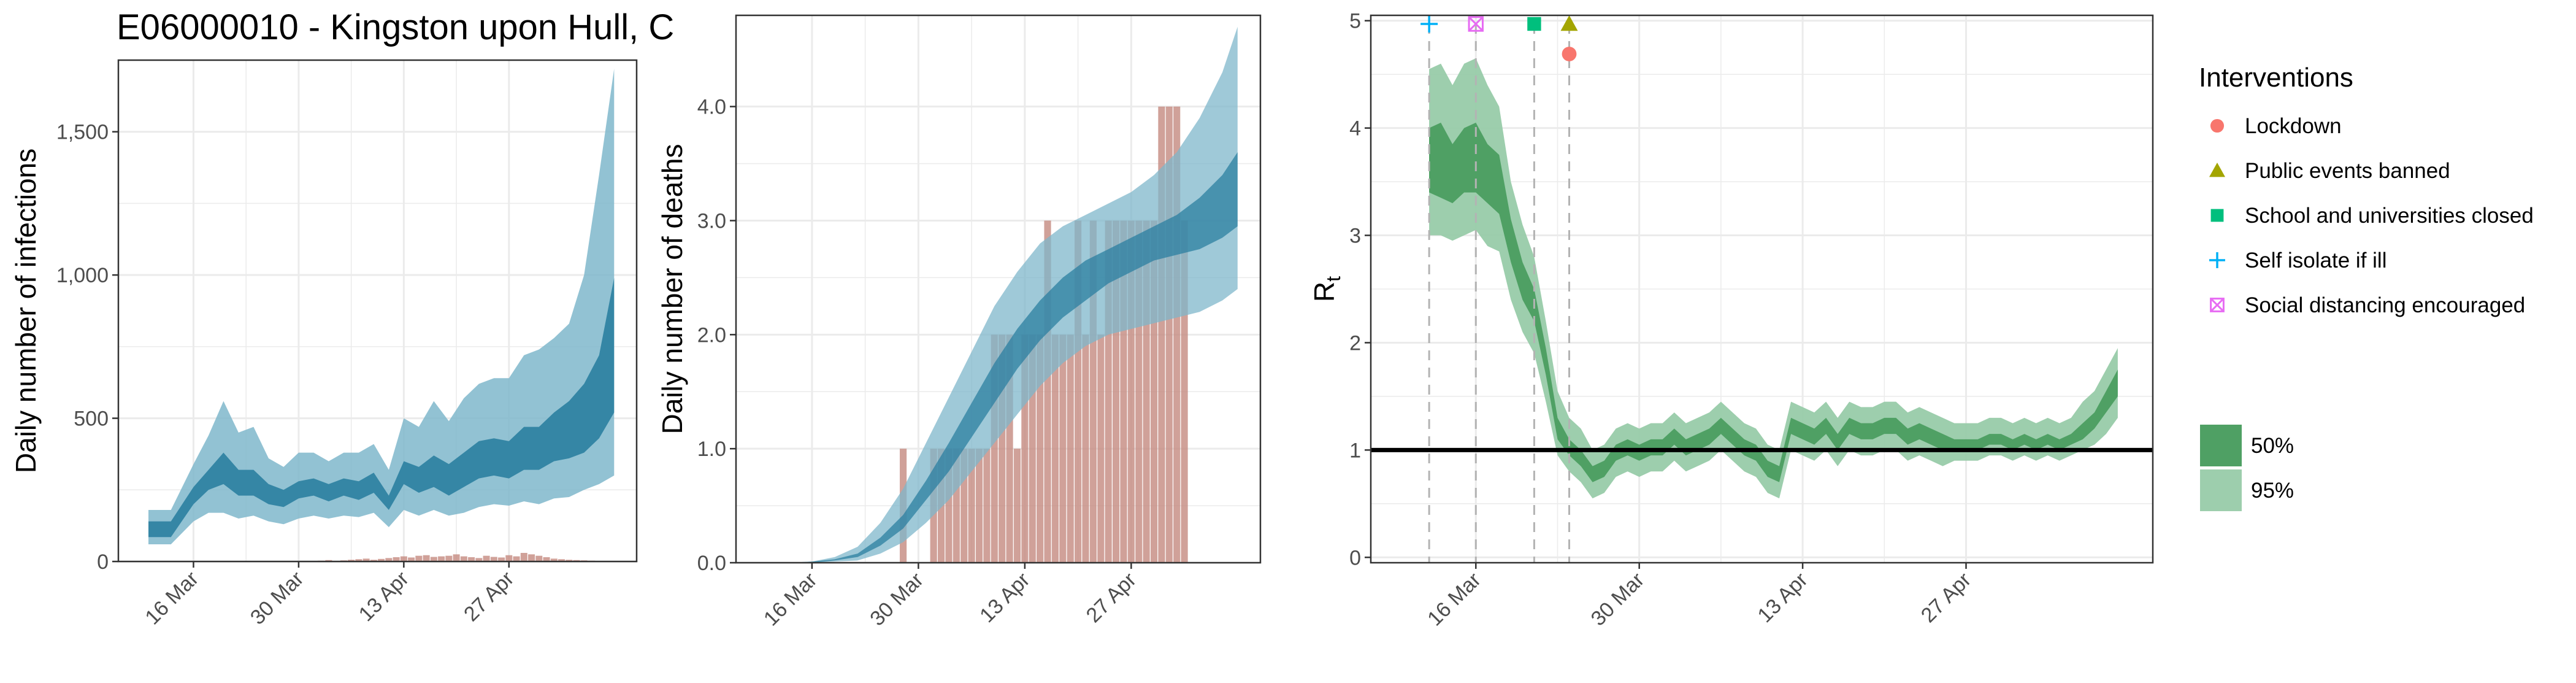 This screenshot has width=2576, height=683. What do you see at coordinates (2276, 78) in the screenshot?
I see `legend-title: Interventions` at bounding box center [2276, 78].